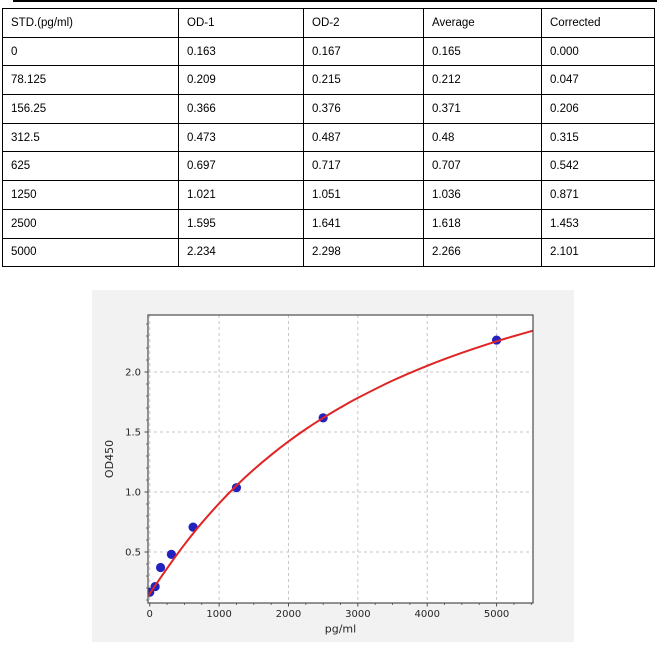 The image size is (657, 654). Describe the element at coordinates (340, 629) in the screenshot. I see `x-axis-label: pg/ml` at that location.